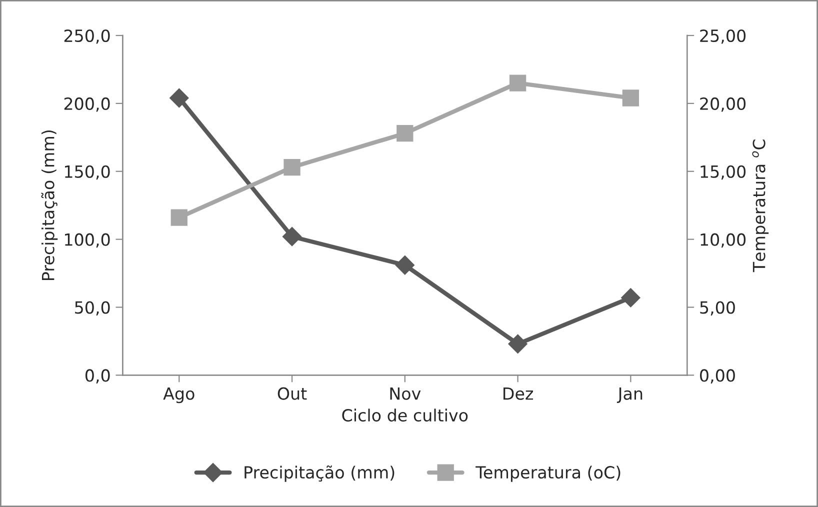 Image resolution: width=818 pixels, height=507 pixels. I want to click on y-tick-label: 150,0, so click(87, 172).